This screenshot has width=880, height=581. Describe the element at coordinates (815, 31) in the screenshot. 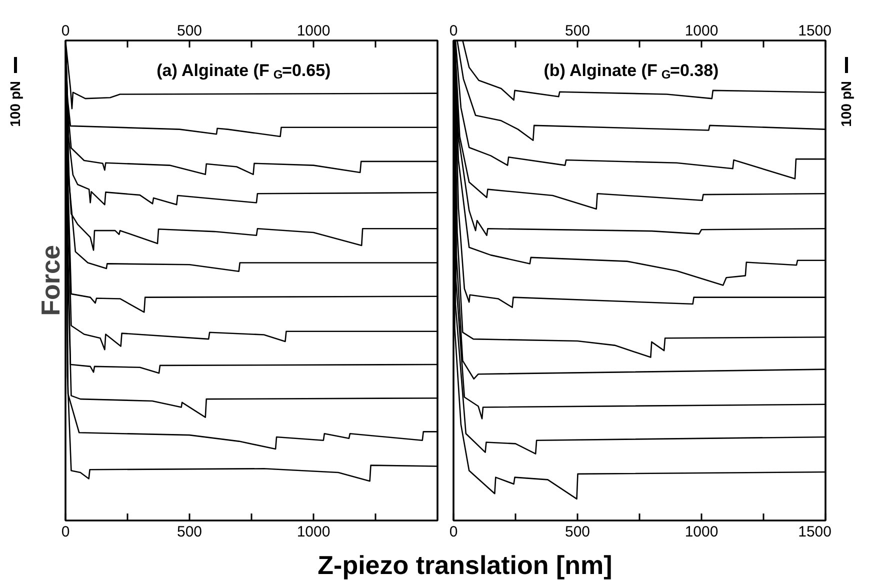

I see `x-tick-label: 1500` at that location.